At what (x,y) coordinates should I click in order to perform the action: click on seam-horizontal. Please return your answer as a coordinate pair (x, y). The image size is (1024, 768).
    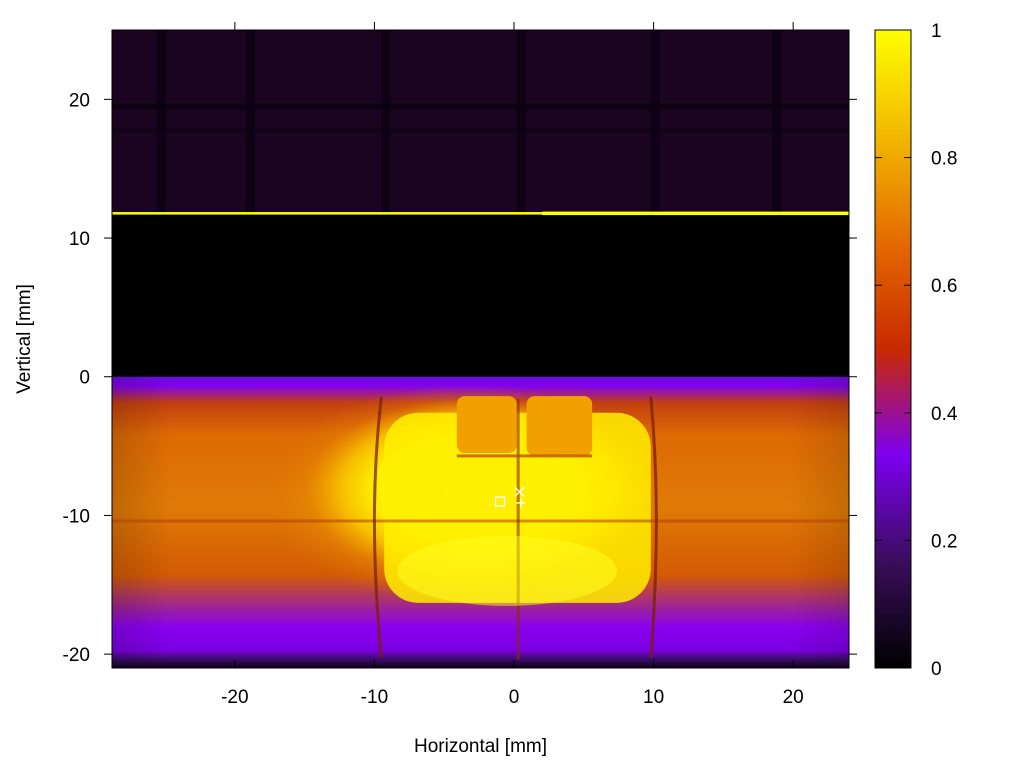
    Looking at the image, I should click on (480, 521).